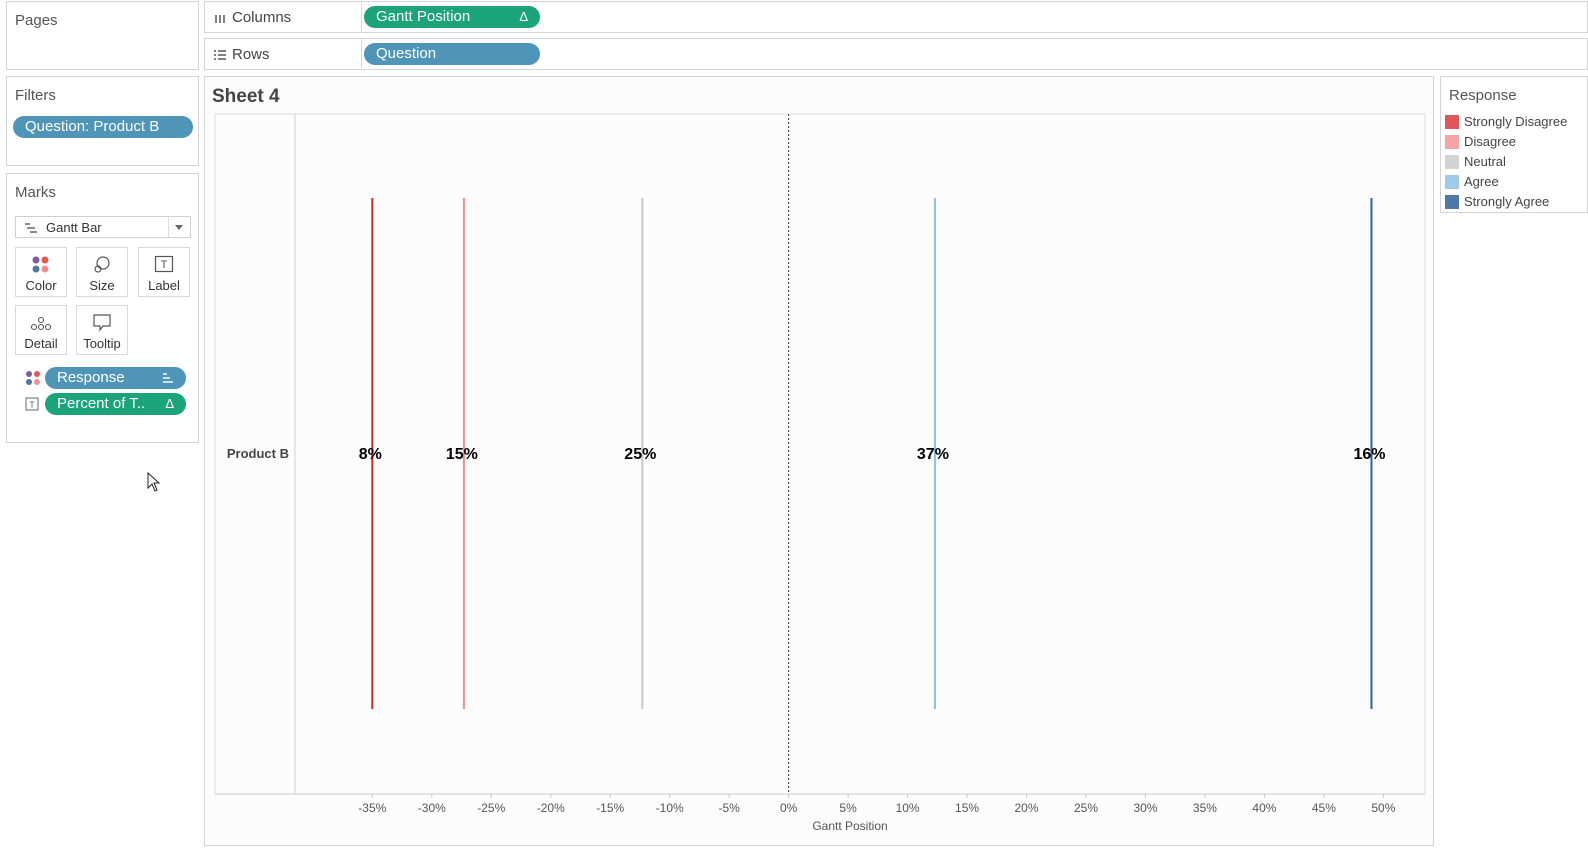  Describe the element at coordinates (154, 481) in the screenshot. I see `mouse-cursor-icon` at that location.